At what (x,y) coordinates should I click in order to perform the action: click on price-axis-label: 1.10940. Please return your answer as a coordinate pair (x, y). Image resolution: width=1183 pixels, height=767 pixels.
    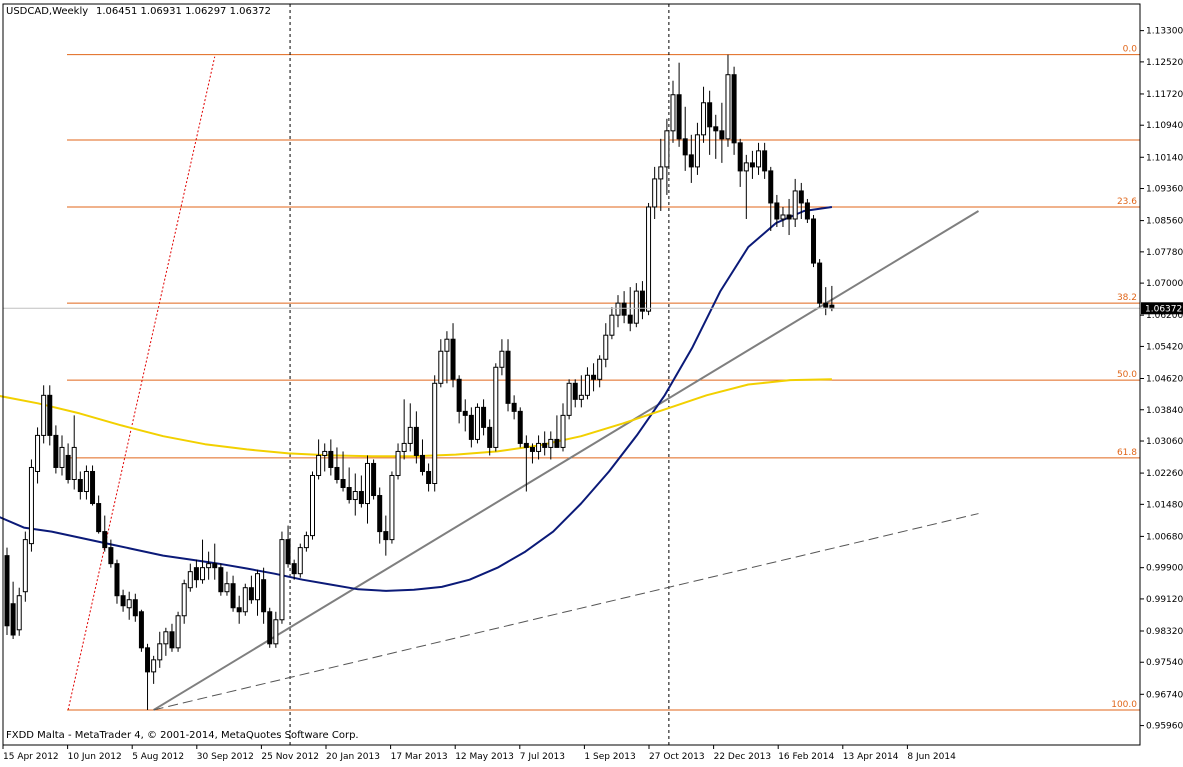
    Looking at the image, I should click on (1164, 126).